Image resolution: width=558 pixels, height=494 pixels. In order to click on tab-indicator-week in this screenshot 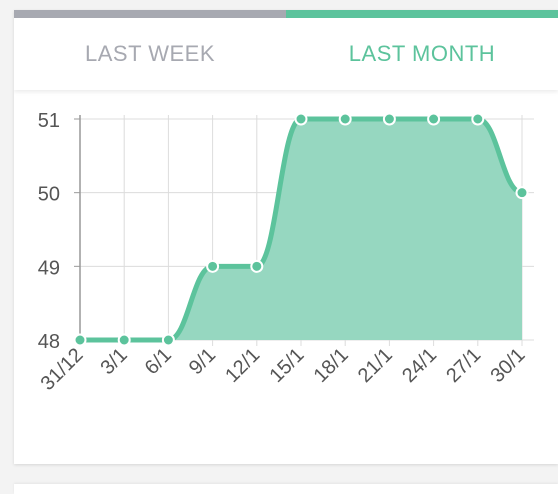, I will do `click(150, 14)`.